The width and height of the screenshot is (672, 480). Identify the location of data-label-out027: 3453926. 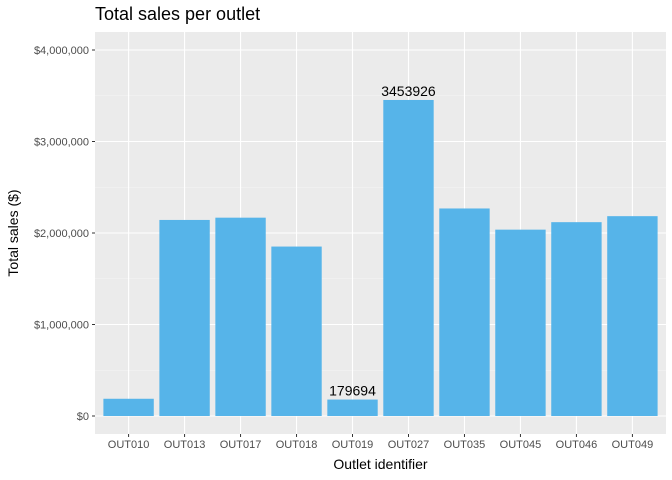
(408, 91).